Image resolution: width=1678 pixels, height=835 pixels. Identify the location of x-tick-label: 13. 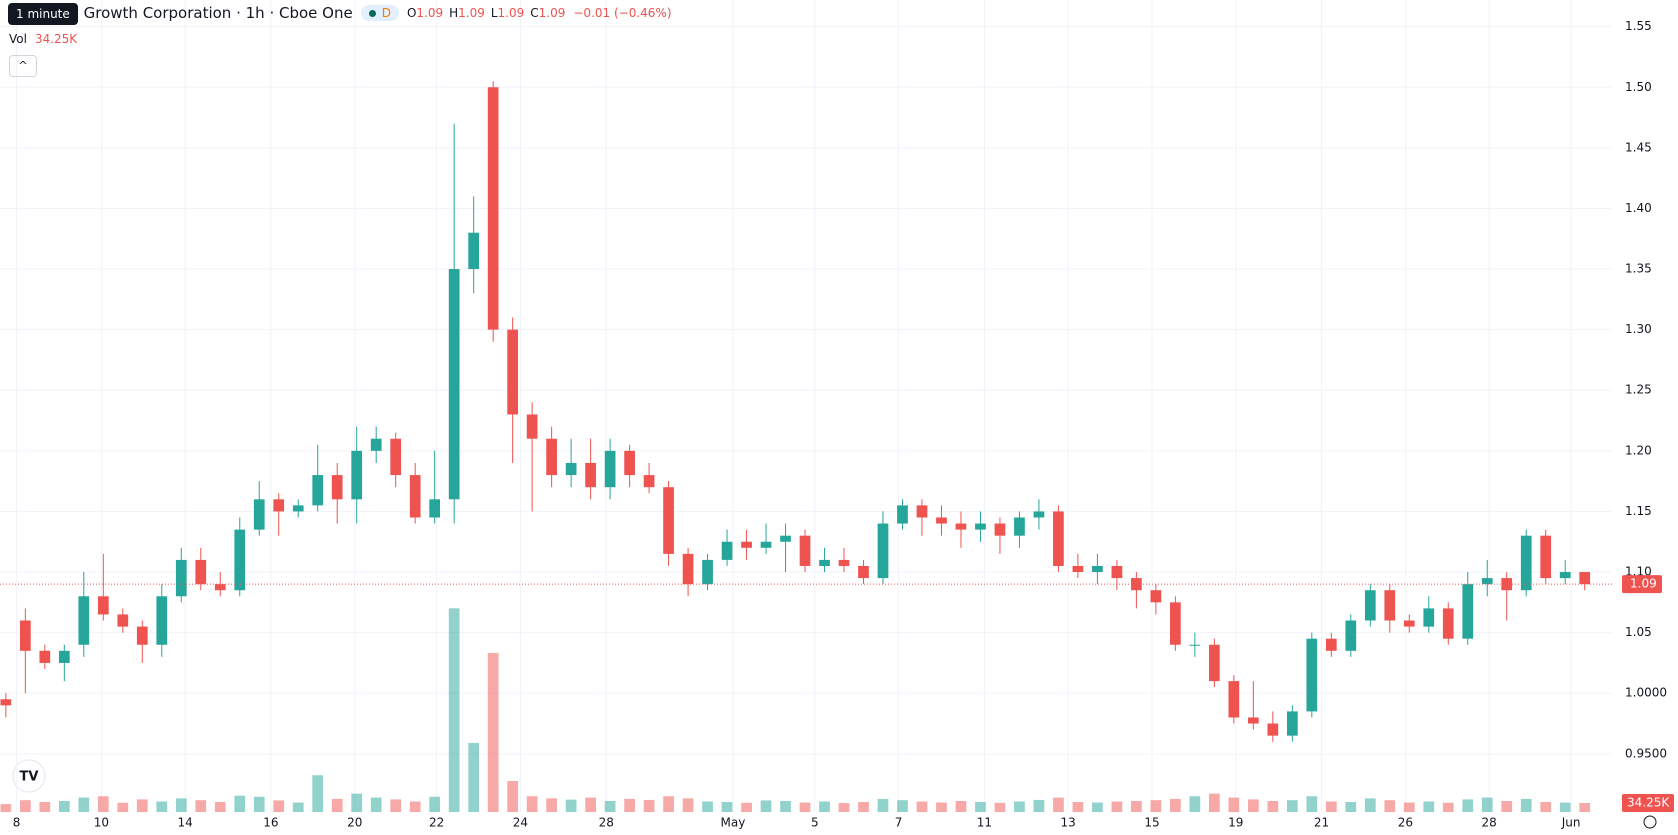
(1068, 823).